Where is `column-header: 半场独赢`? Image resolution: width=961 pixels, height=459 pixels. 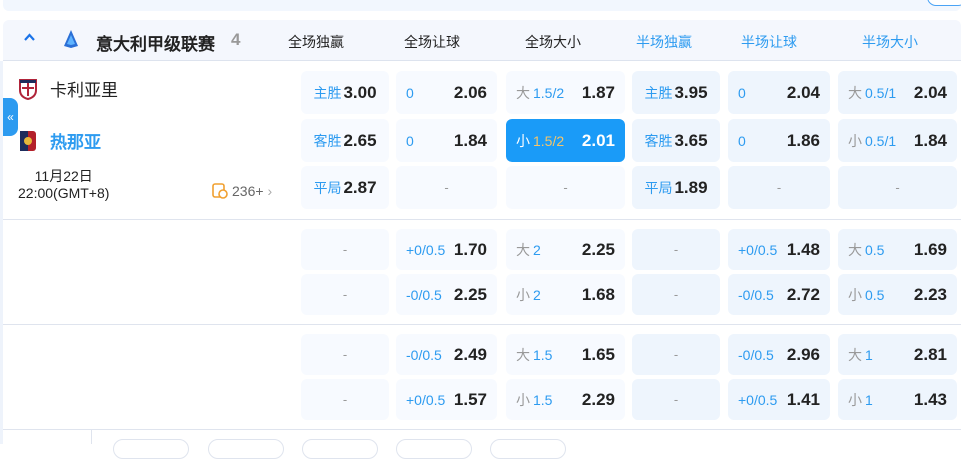 column-header: 半场独赢 is located at coordinates (664, 42).